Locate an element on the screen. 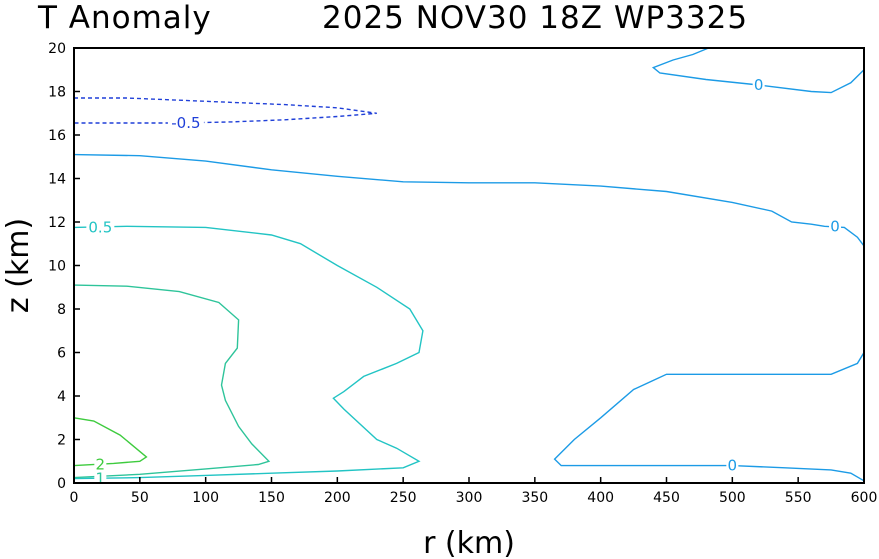  x-tick-label: 450 is located at coordinates (666, 498).